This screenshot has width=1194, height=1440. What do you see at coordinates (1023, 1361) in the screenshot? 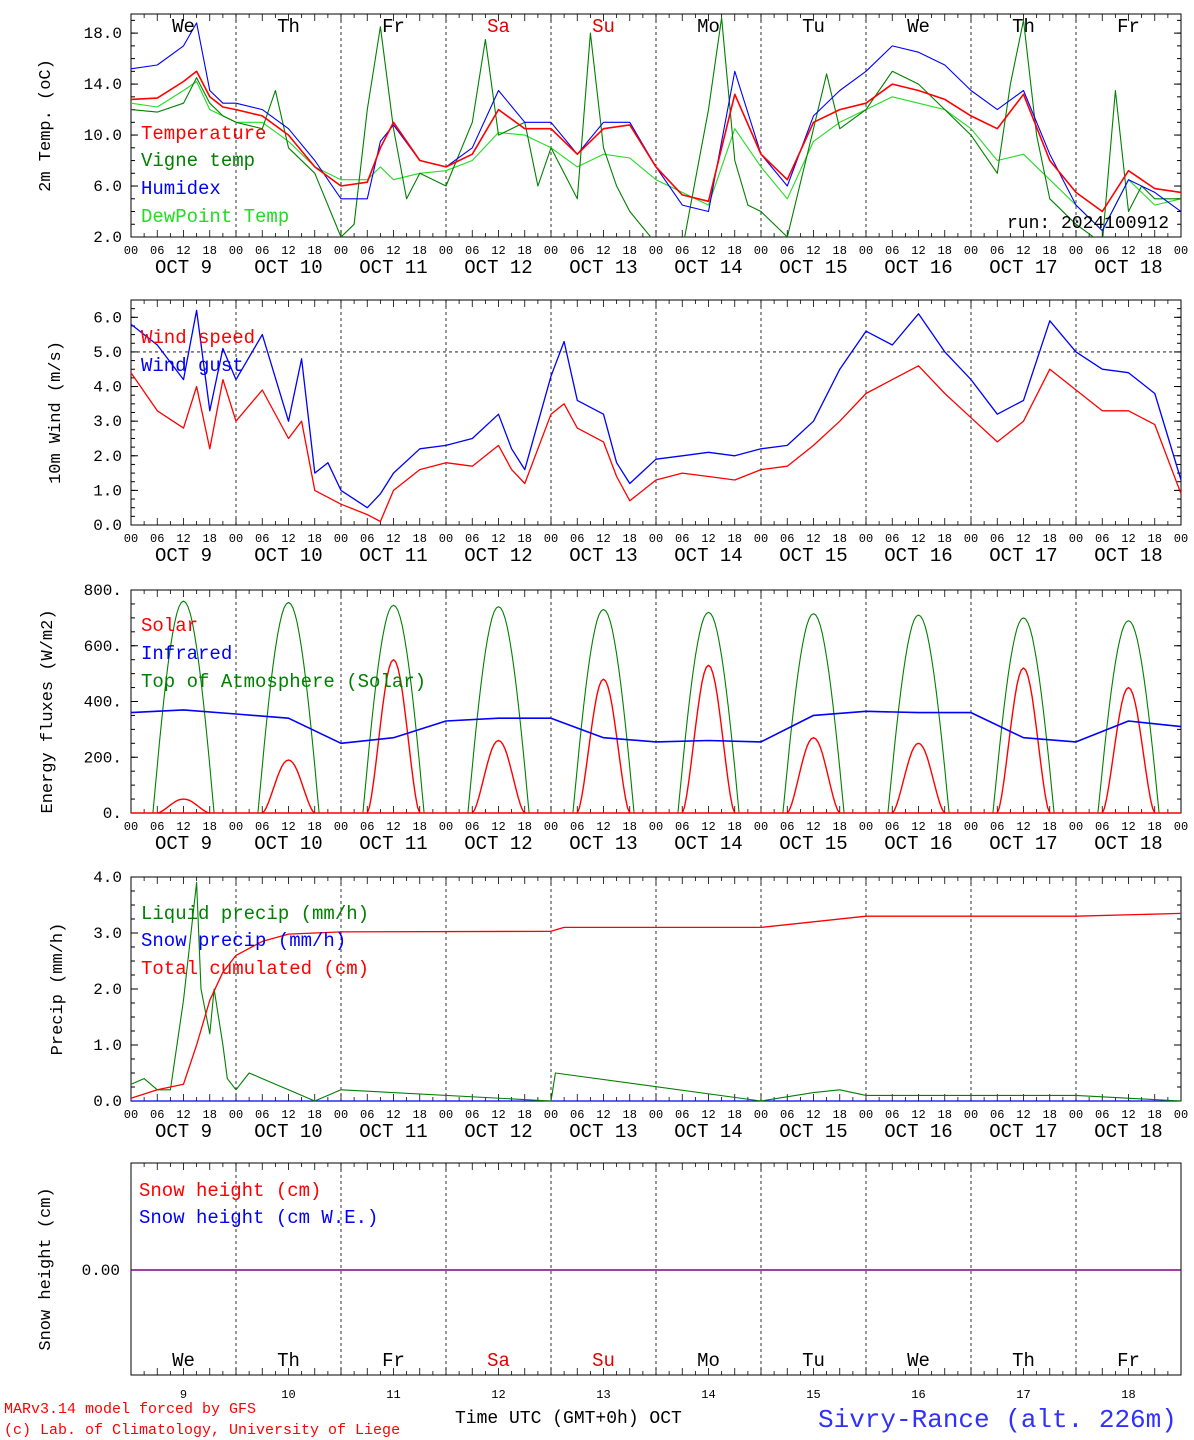
I see `weekday-label: Th` at bounding box center [1023, 1361].